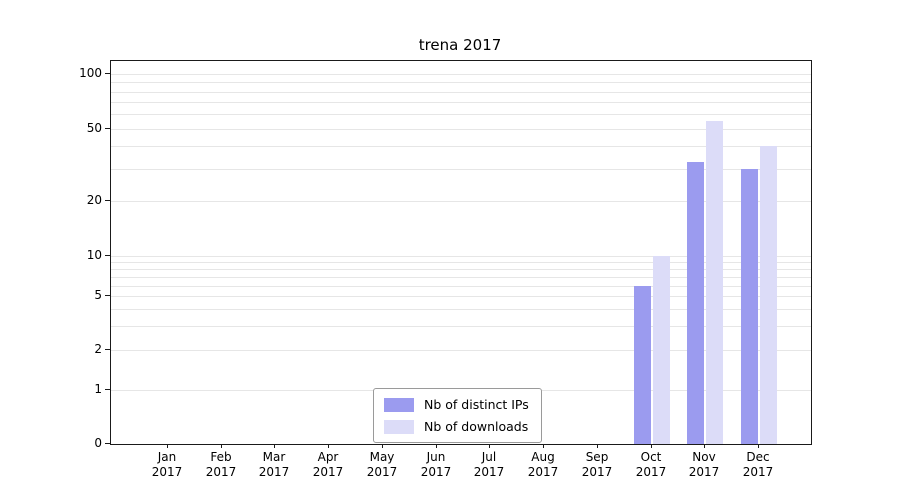 This screenshot has height=500, width=900. What do you see at coordinates (597, 457) in the screenshot?
I see `x-tick-month: Sep` at bounding box center [597, 457].